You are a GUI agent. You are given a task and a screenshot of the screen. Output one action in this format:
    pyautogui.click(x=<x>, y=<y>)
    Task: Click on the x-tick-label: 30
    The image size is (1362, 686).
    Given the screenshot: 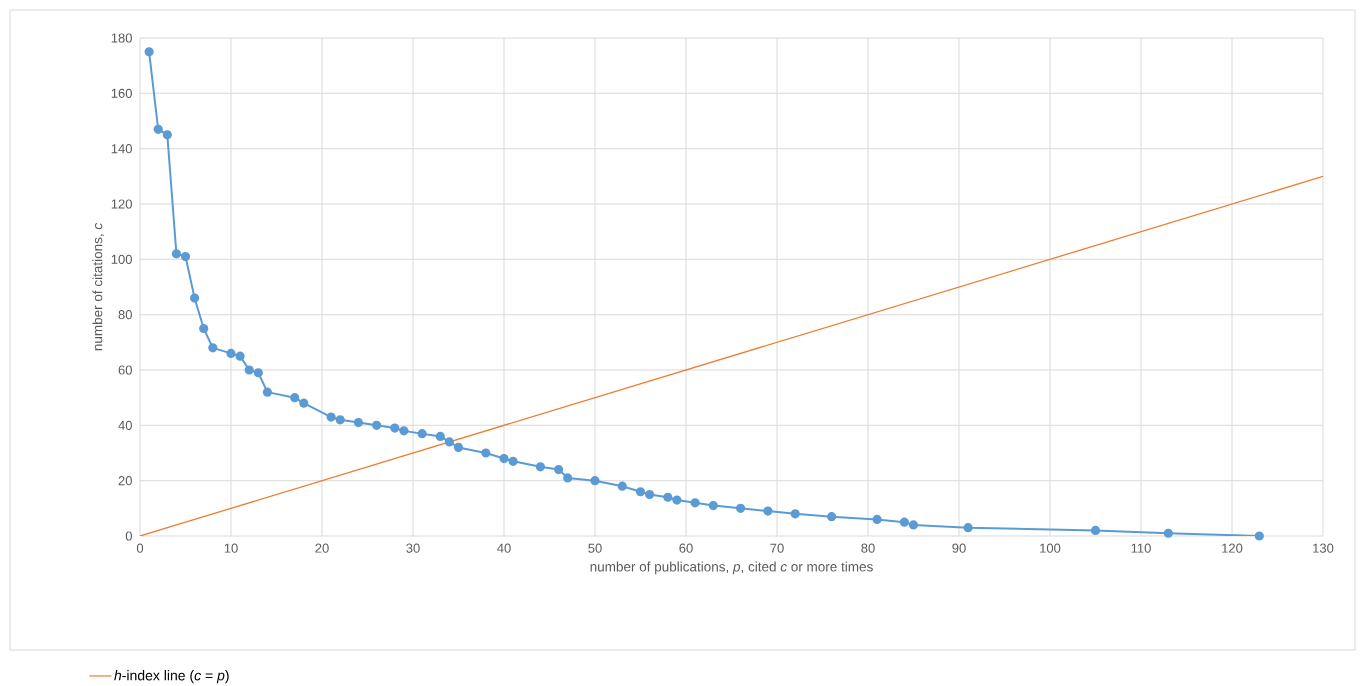 What is the action you would take?
    pyautogui.click(x=413, y=548)
    